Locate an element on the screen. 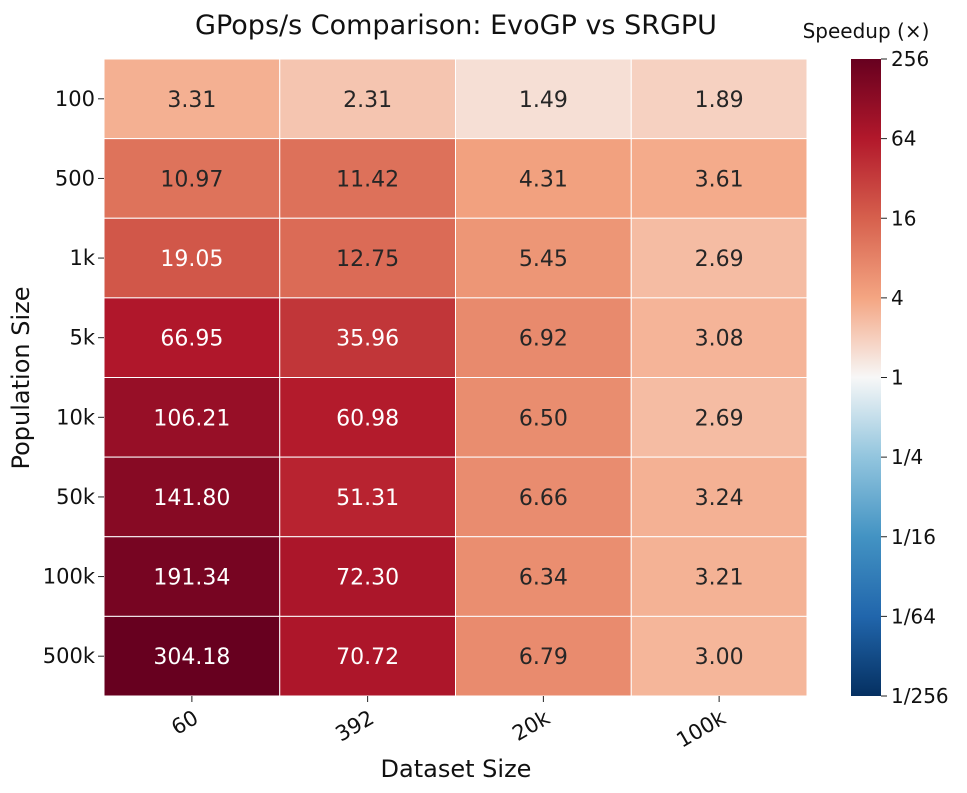 The height and width of the screenshot is (793, 967). cell-value-label: 106.21 is located at coordinates (191, 418).